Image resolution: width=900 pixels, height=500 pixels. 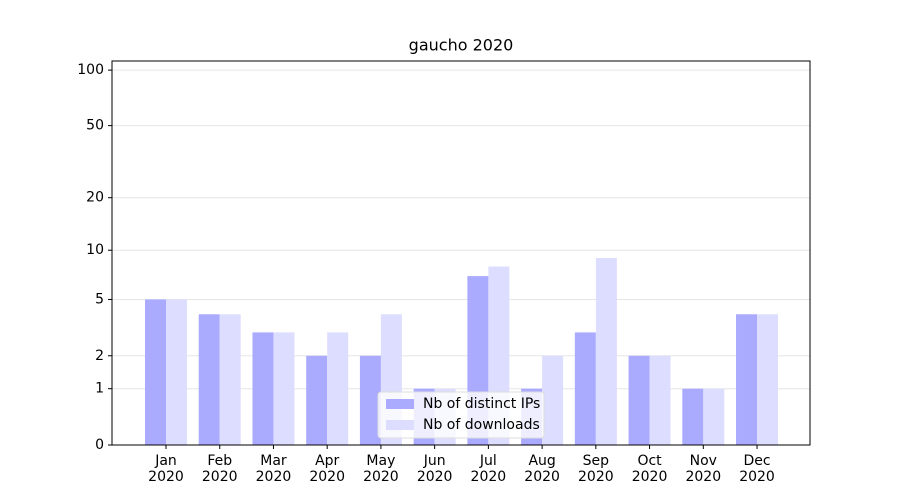 What do you see at coordinates (95, 126) in the screenshot?
I see `y-tick-label: 50` at bounding box center [95, 126].